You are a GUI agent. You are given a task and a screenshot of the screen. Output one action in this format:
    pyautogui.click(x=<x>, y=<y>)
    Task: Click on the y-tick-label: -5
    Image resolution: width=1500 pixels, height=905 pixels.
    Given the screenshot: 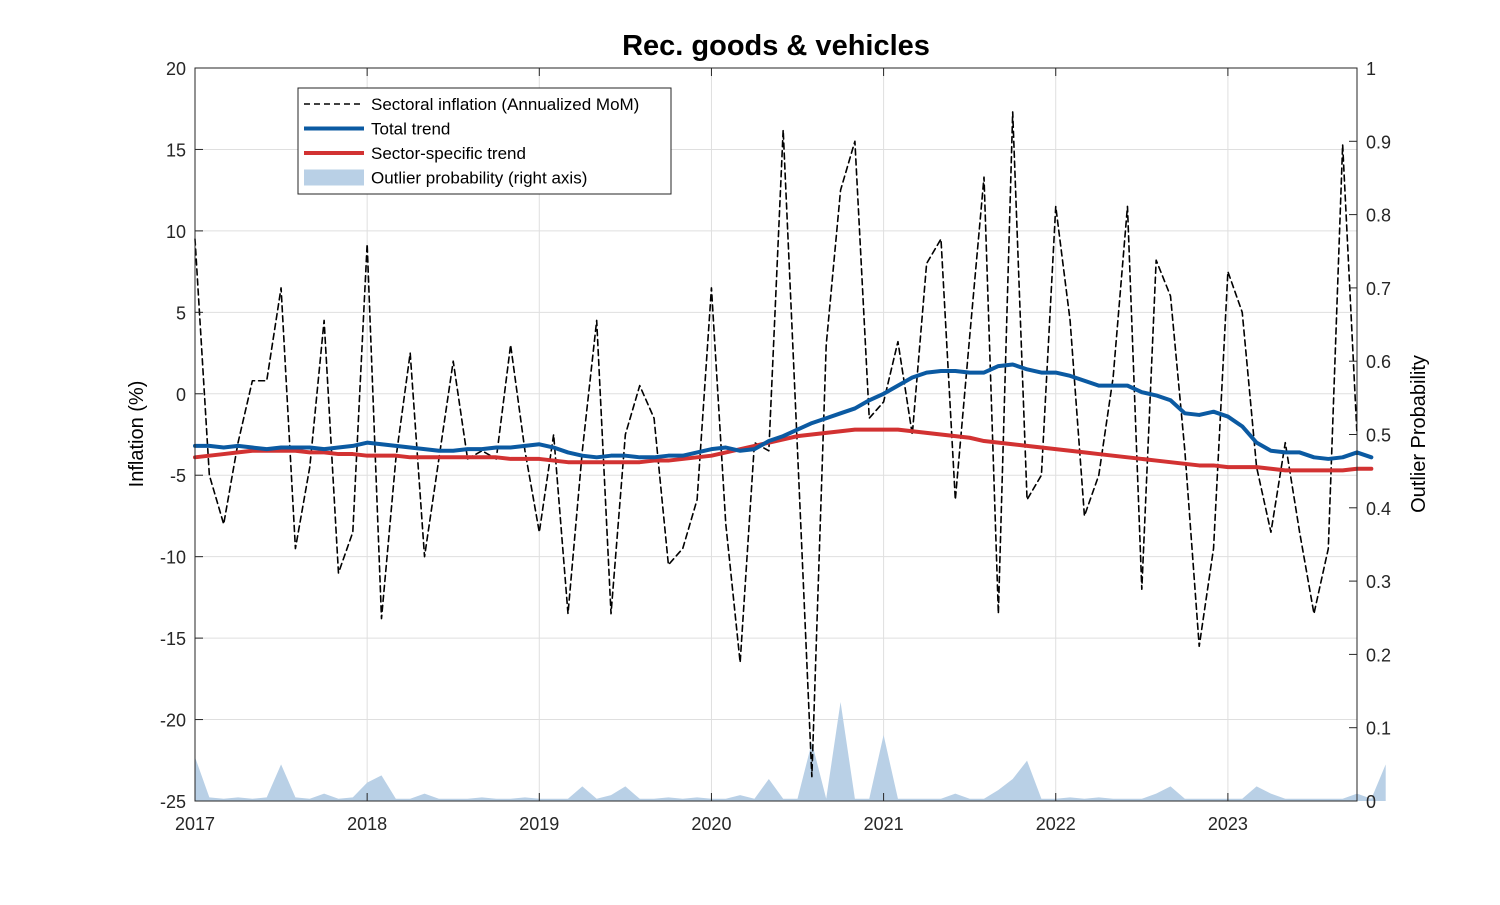 What is the action you would take?
    pyautogui.click(x=178, y=476)
    